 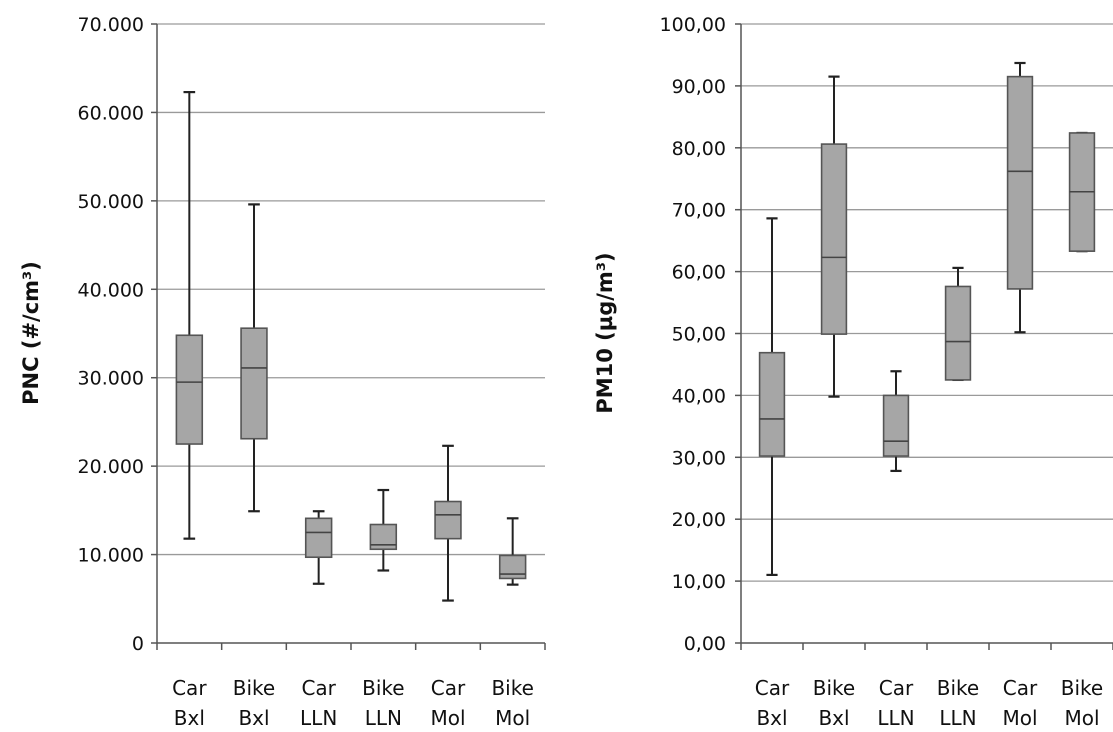 What do you see at coordinates (699, 149) in the screenshot?
I see `y-tick-label: 80,00` at bounding box center [699, 149].